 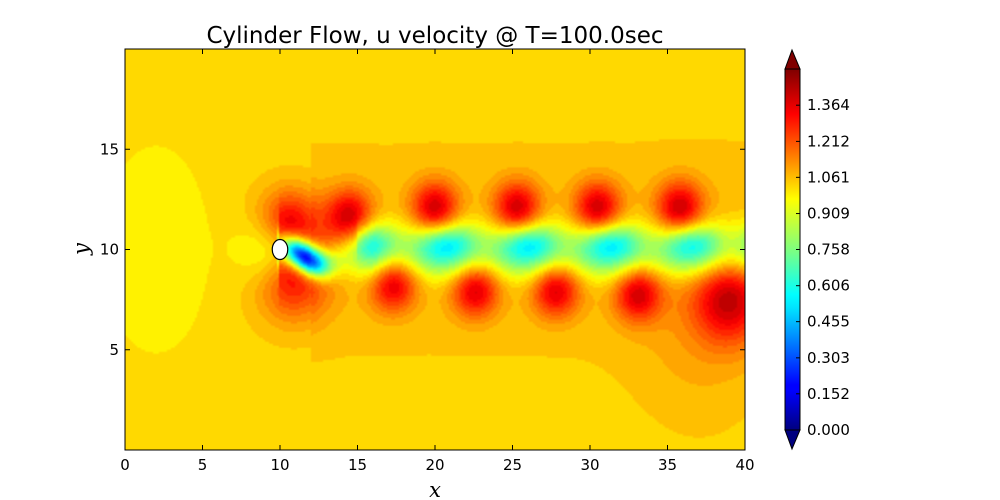 I want to click on x-tick-label: 35, so click(x=667, y=465).